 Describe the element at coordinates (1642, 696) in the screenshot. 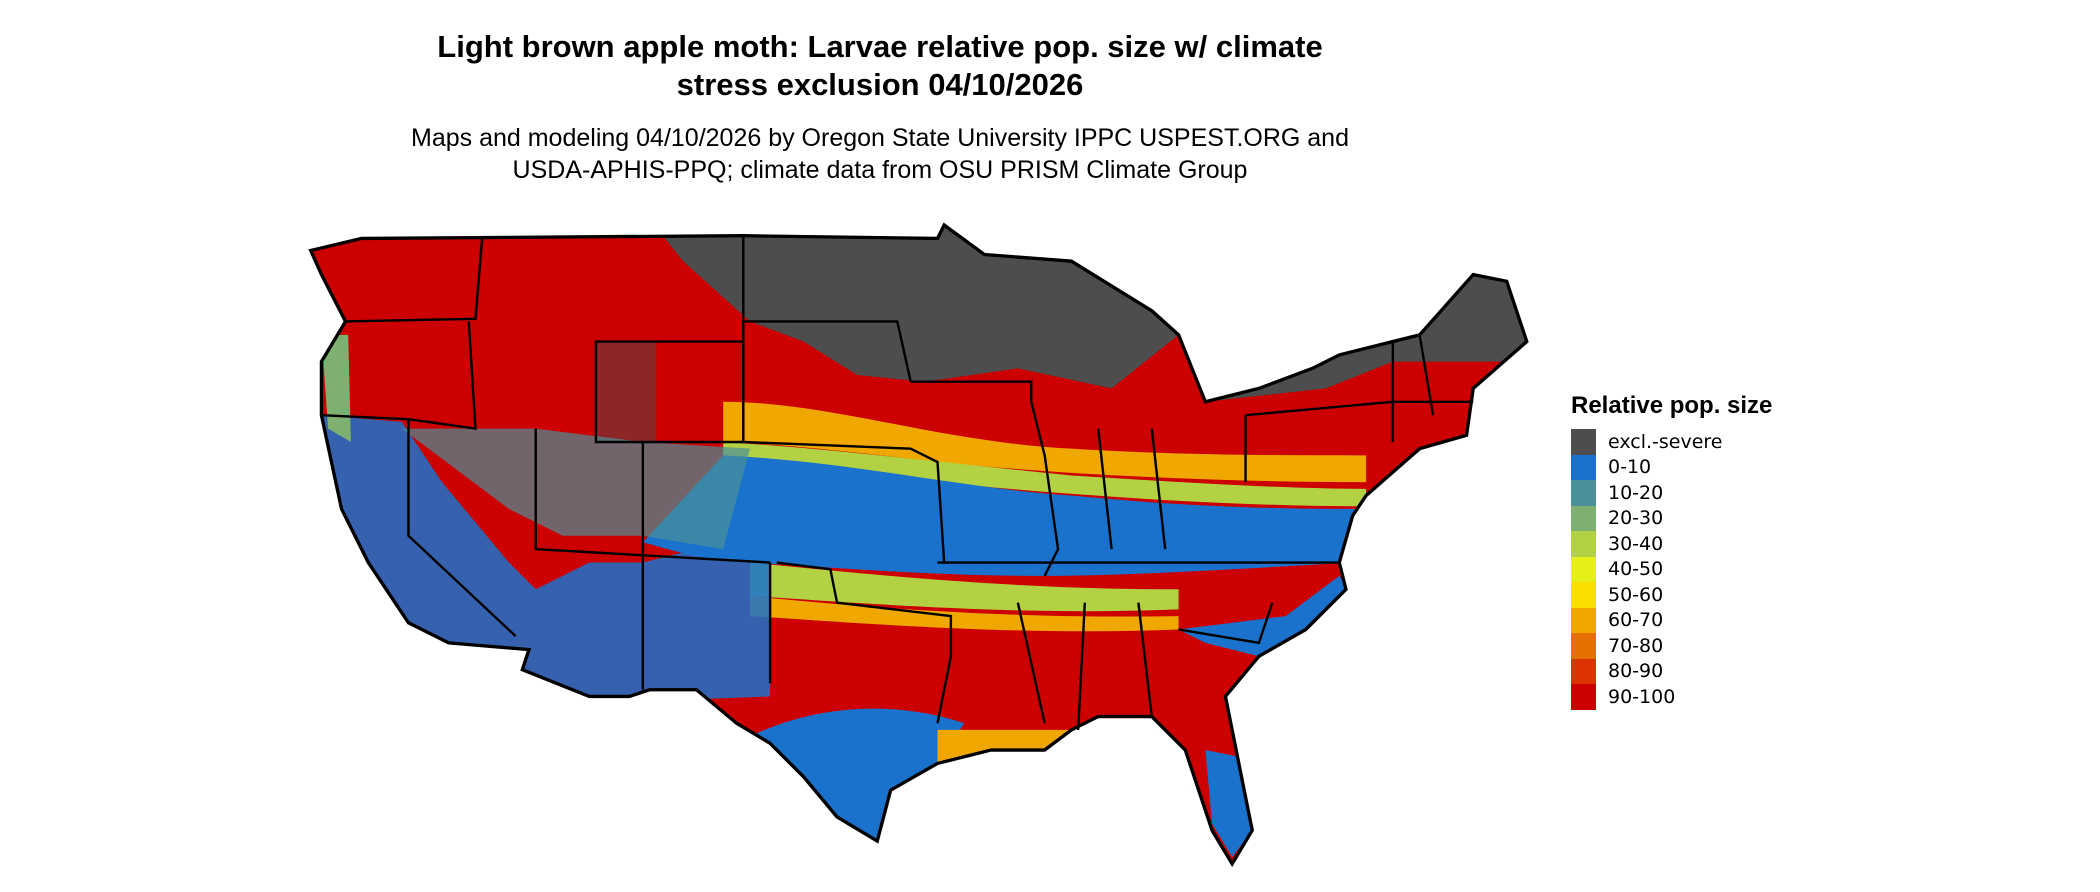

I see `legend-label: 90-100` at that location.